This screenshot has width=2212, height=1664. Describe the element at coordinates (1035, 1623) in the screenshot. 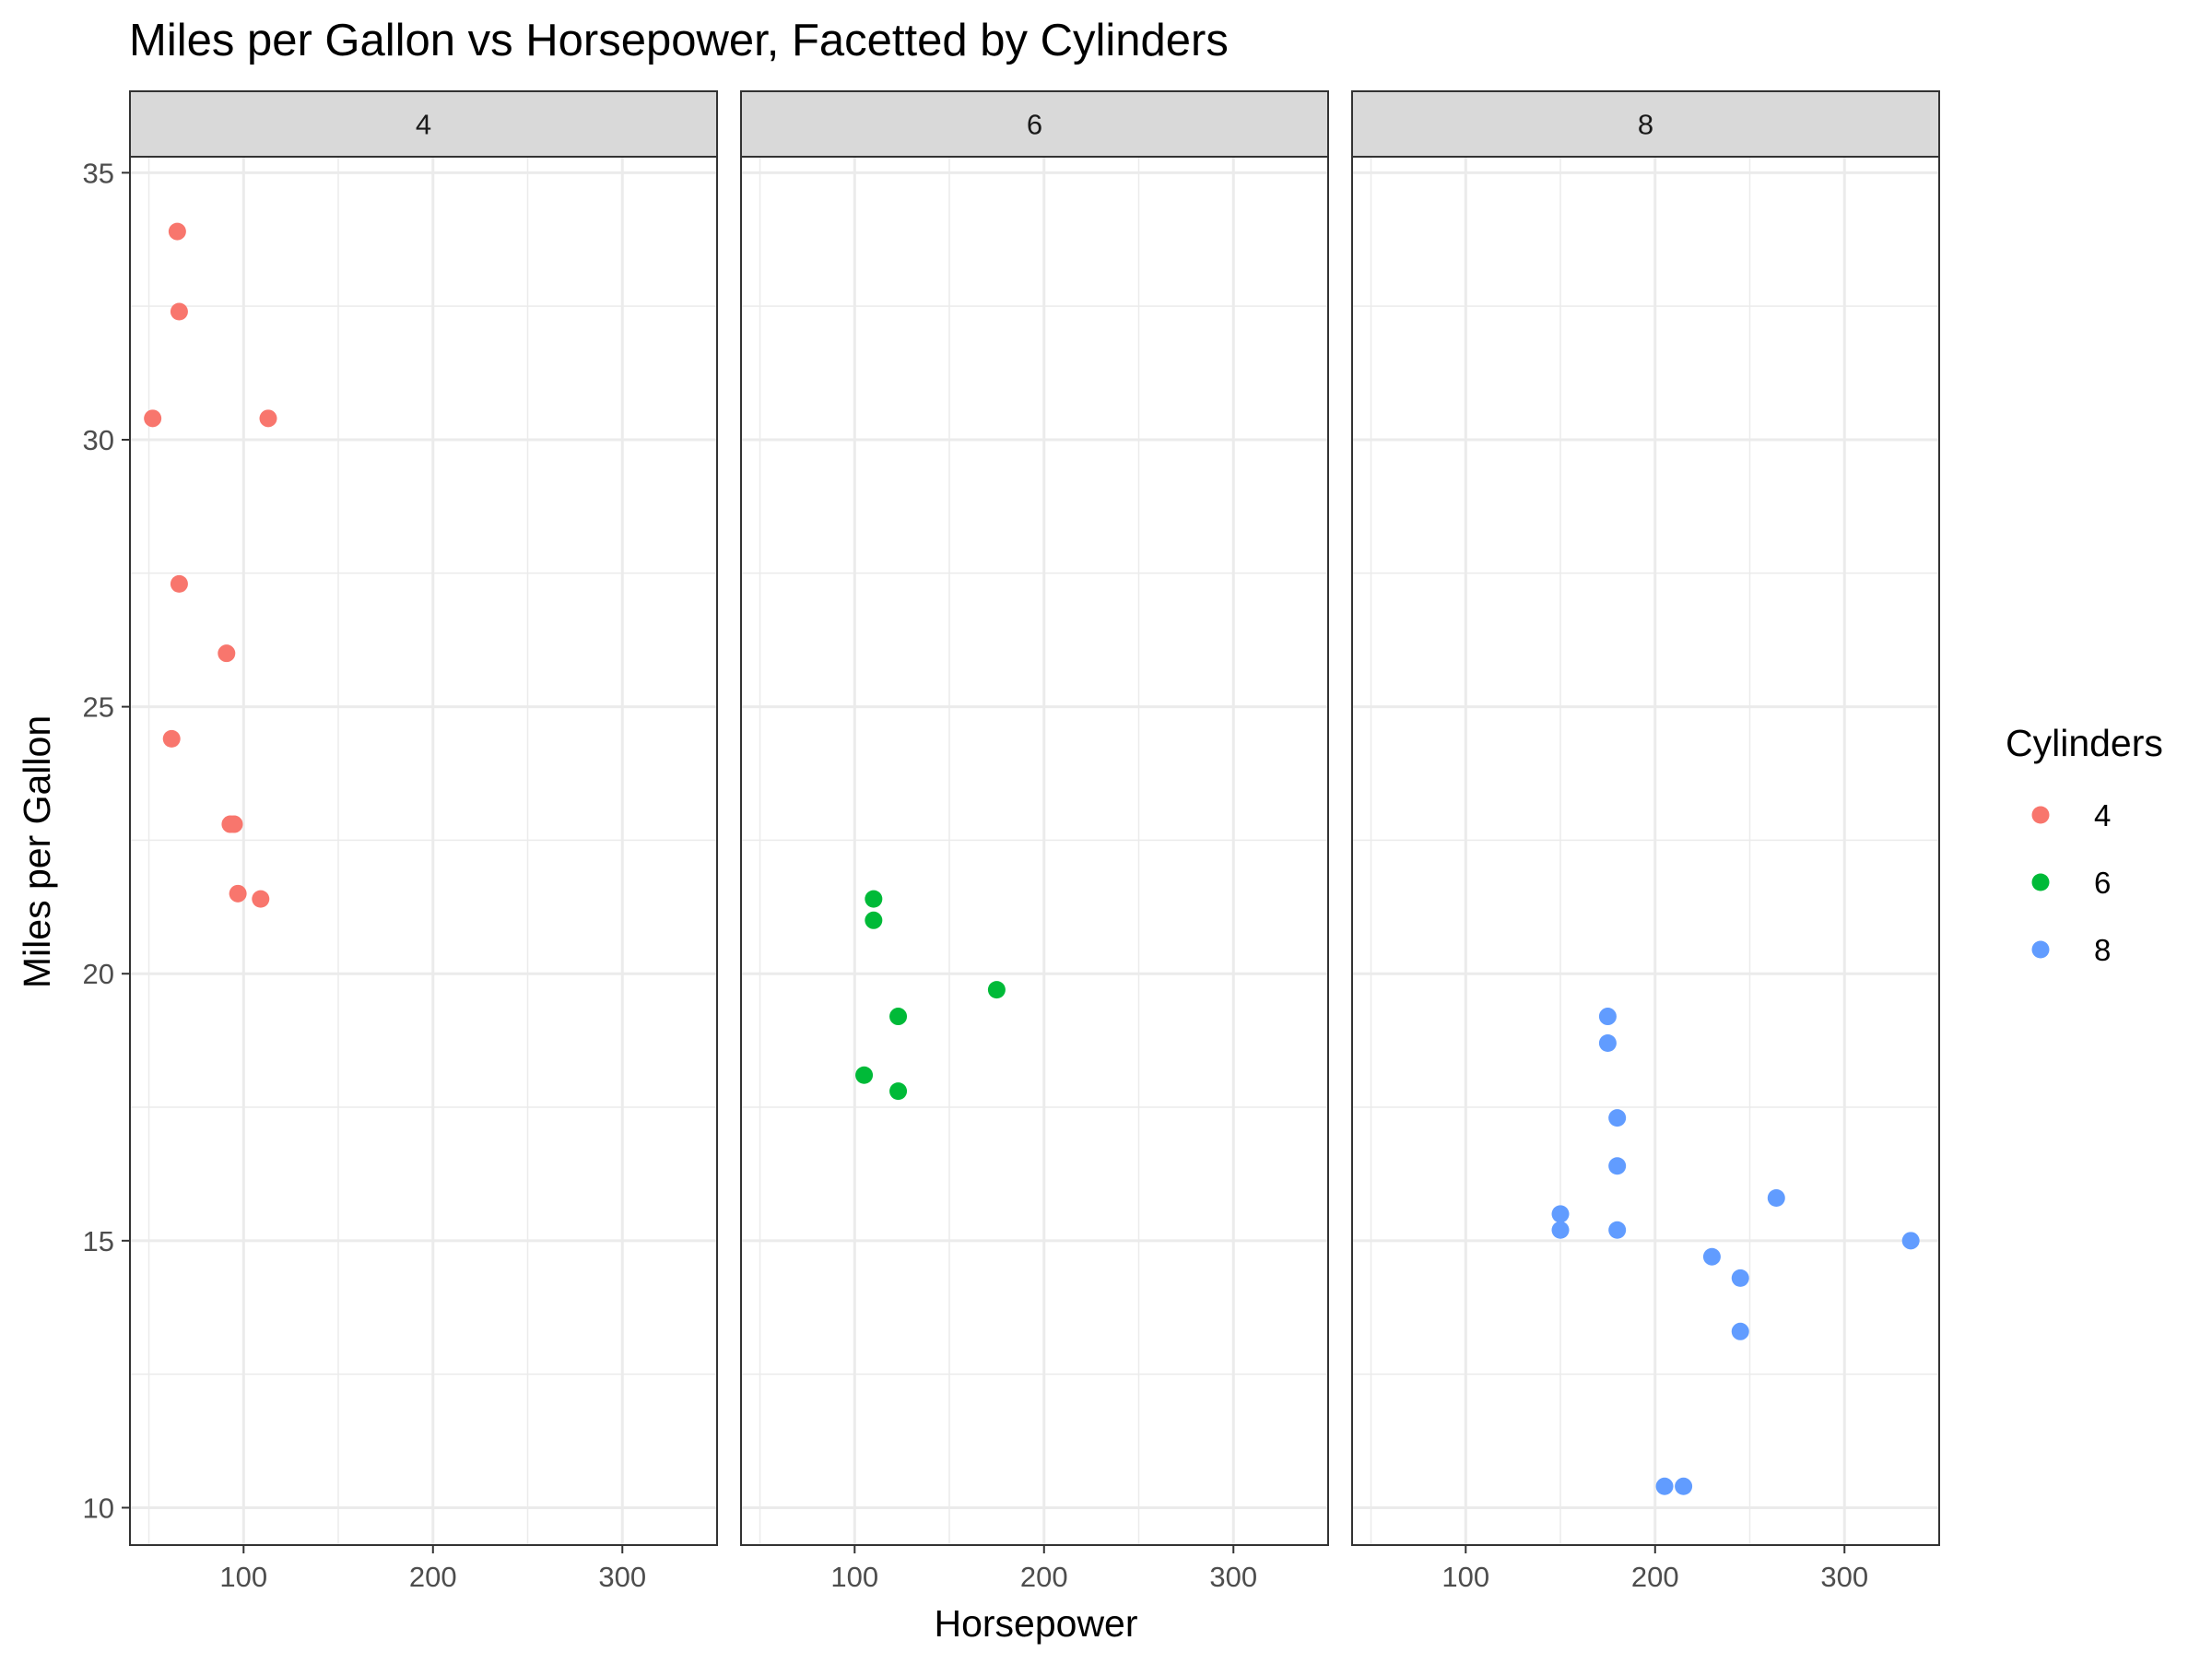

I see `x-axis-title: Horsepower` at that location.